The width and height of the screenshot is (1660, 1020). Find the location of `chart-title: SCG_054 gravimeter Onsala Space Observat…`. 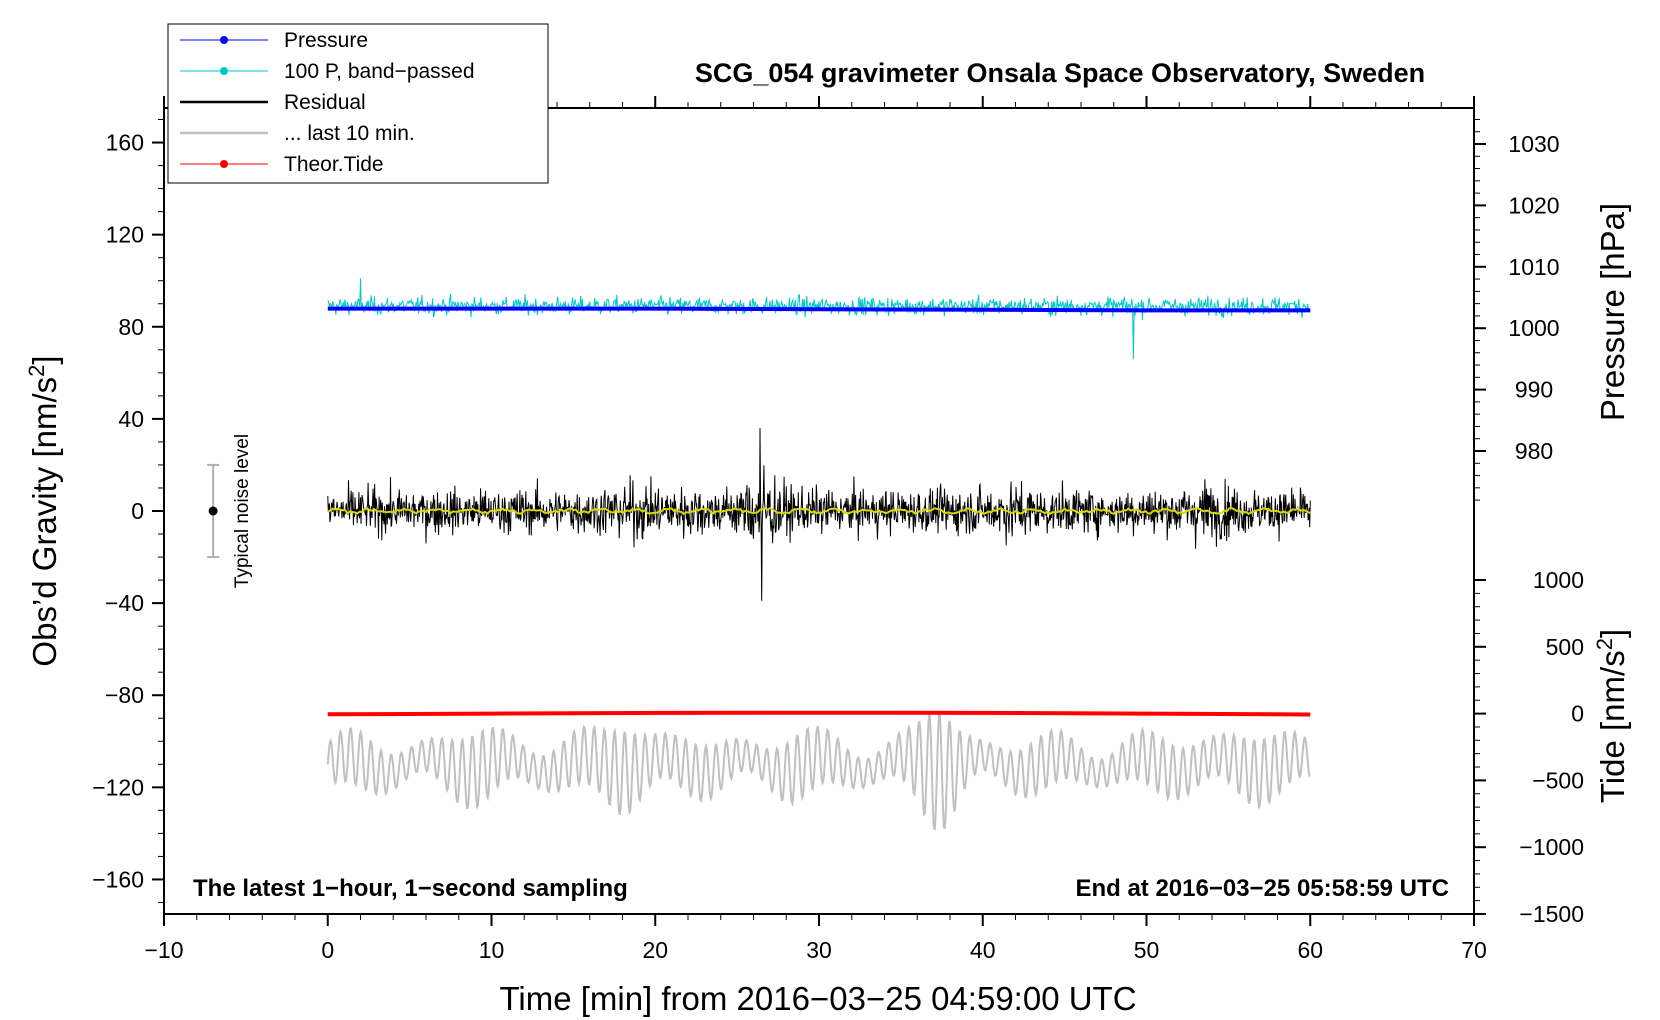

chart-title: SCG_054 gravimeter Onsala Space Observat… is located at coordinates (1060, 73).